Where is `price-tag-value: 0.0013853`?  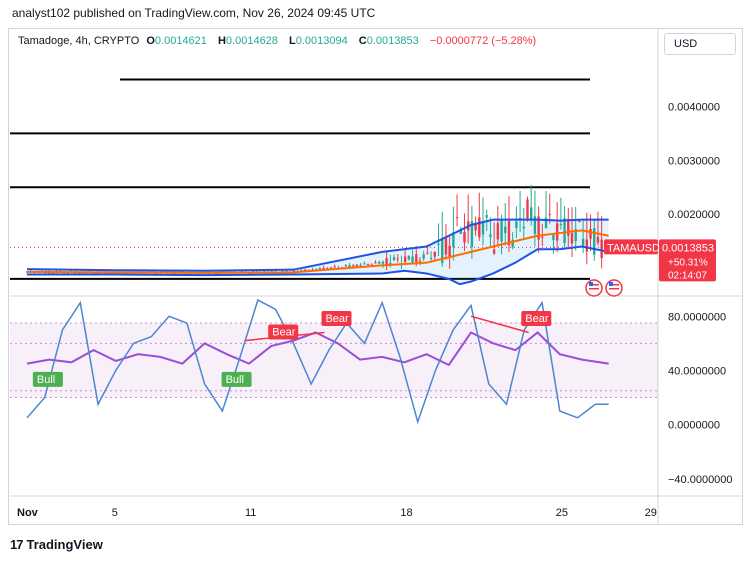
price-tag-value: 0.0013853 is located at coordinates (688, 248).